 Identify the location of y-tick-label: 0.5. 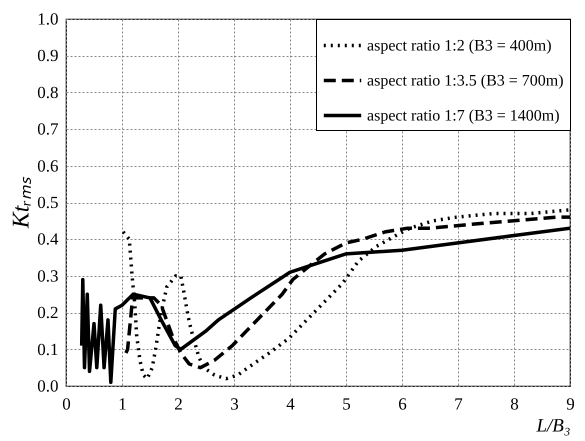
(47, 202).